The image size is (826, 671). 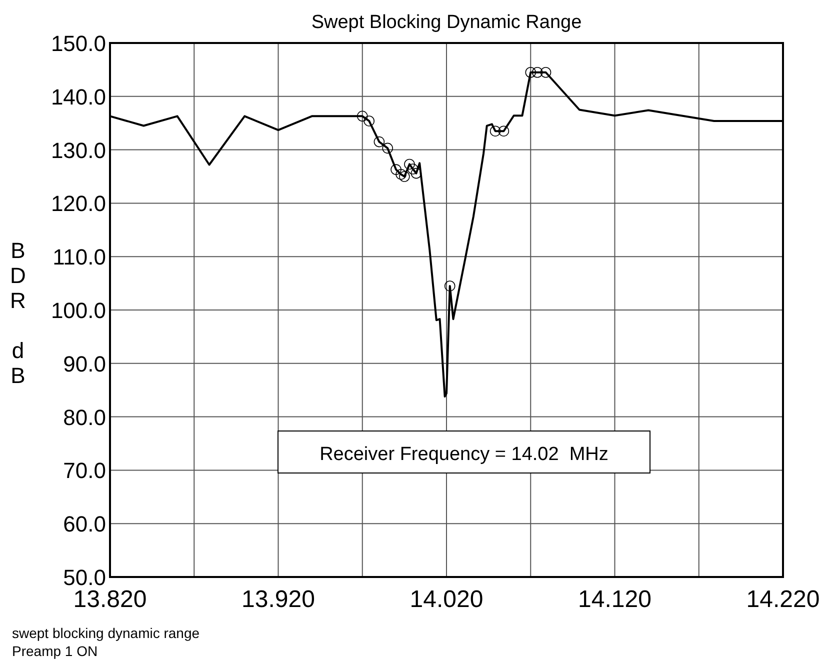 I want to click on x-tick-label: 14.020, so click(x=447, y=599).